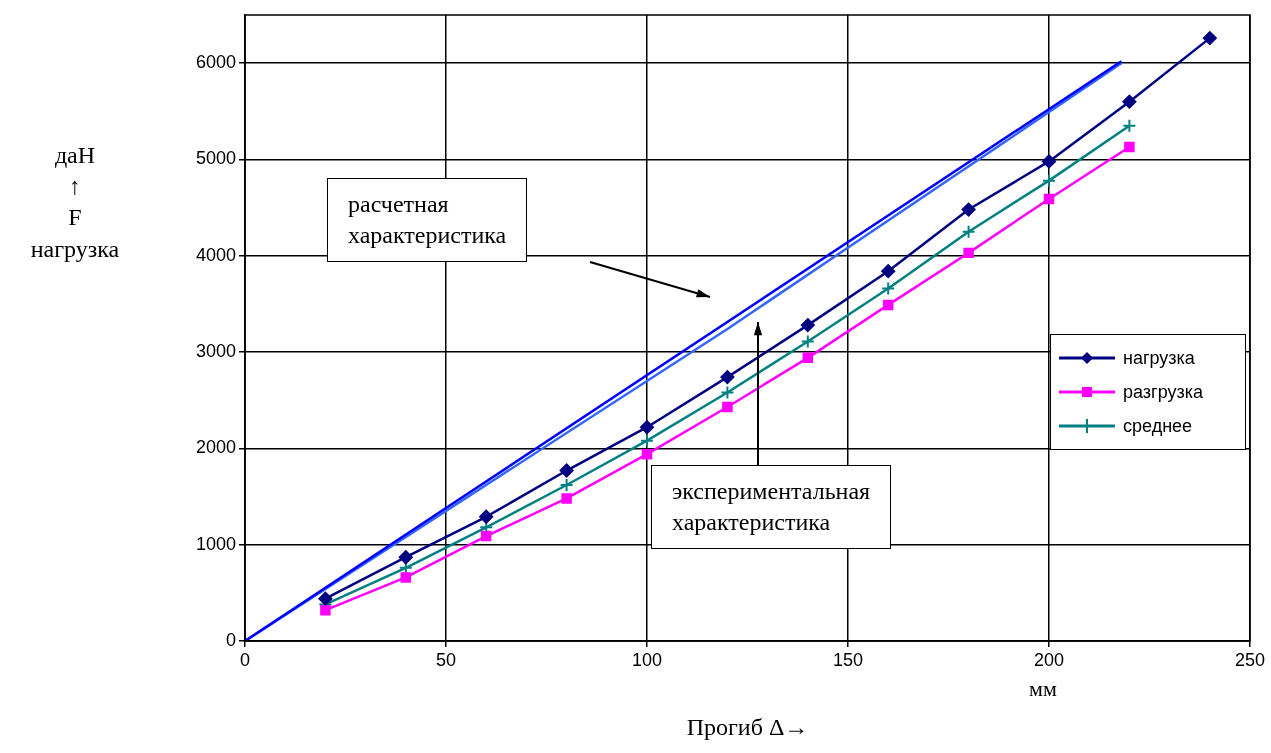  What do you see at coordinates (446, 659) in the screenshot?
I see `x-tick-label: 50` at bounding box center [446, 659].